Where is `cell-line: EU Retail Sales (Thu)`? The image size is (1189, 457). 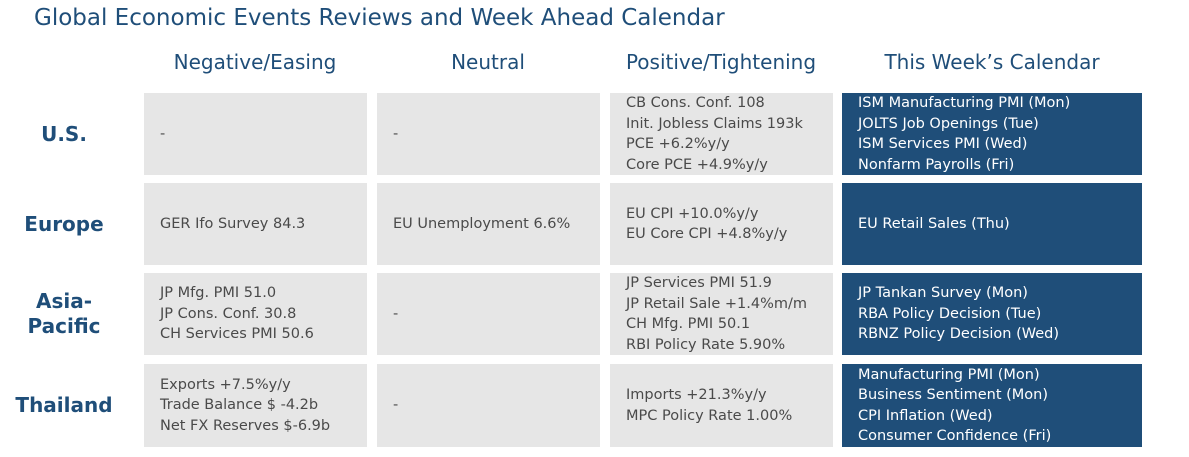
cell-line: EU Retail Sales (Thu) is located at coordinates (934, 223).